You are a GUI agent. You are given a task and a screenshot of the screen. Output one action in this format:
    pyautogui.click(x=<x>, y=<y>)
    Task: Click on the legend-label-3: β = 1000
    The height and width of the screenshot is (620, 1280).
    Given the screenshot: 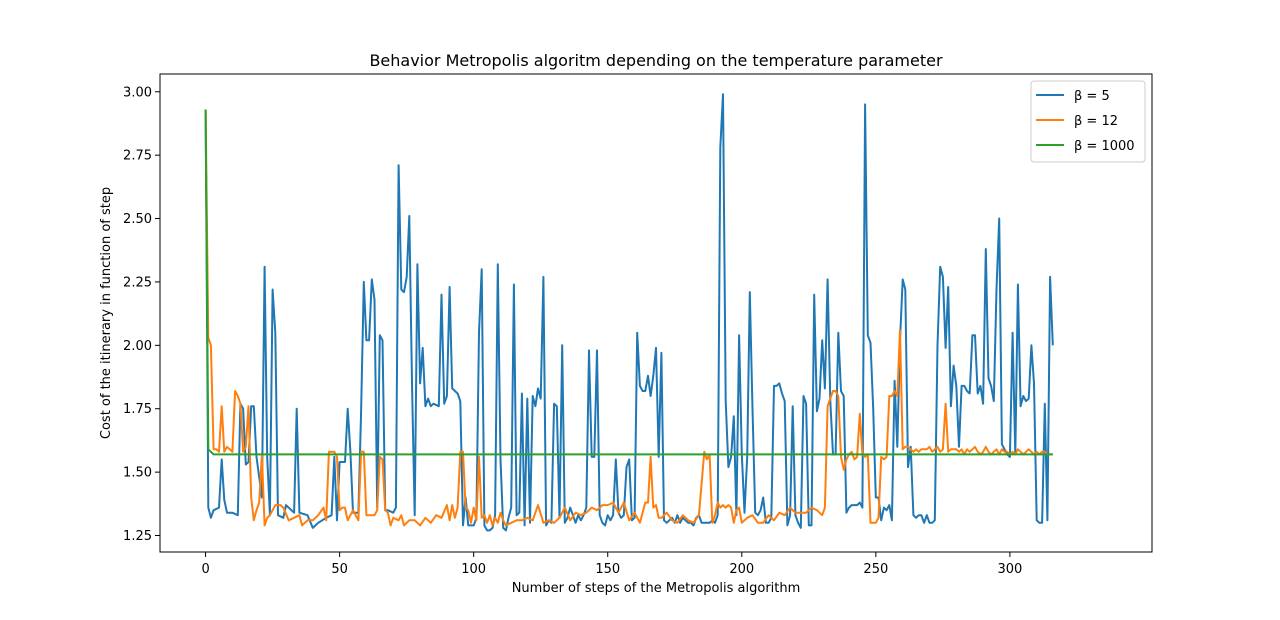 What is the action you would take?
    pyautogui.click(x=1104, y=146)
    